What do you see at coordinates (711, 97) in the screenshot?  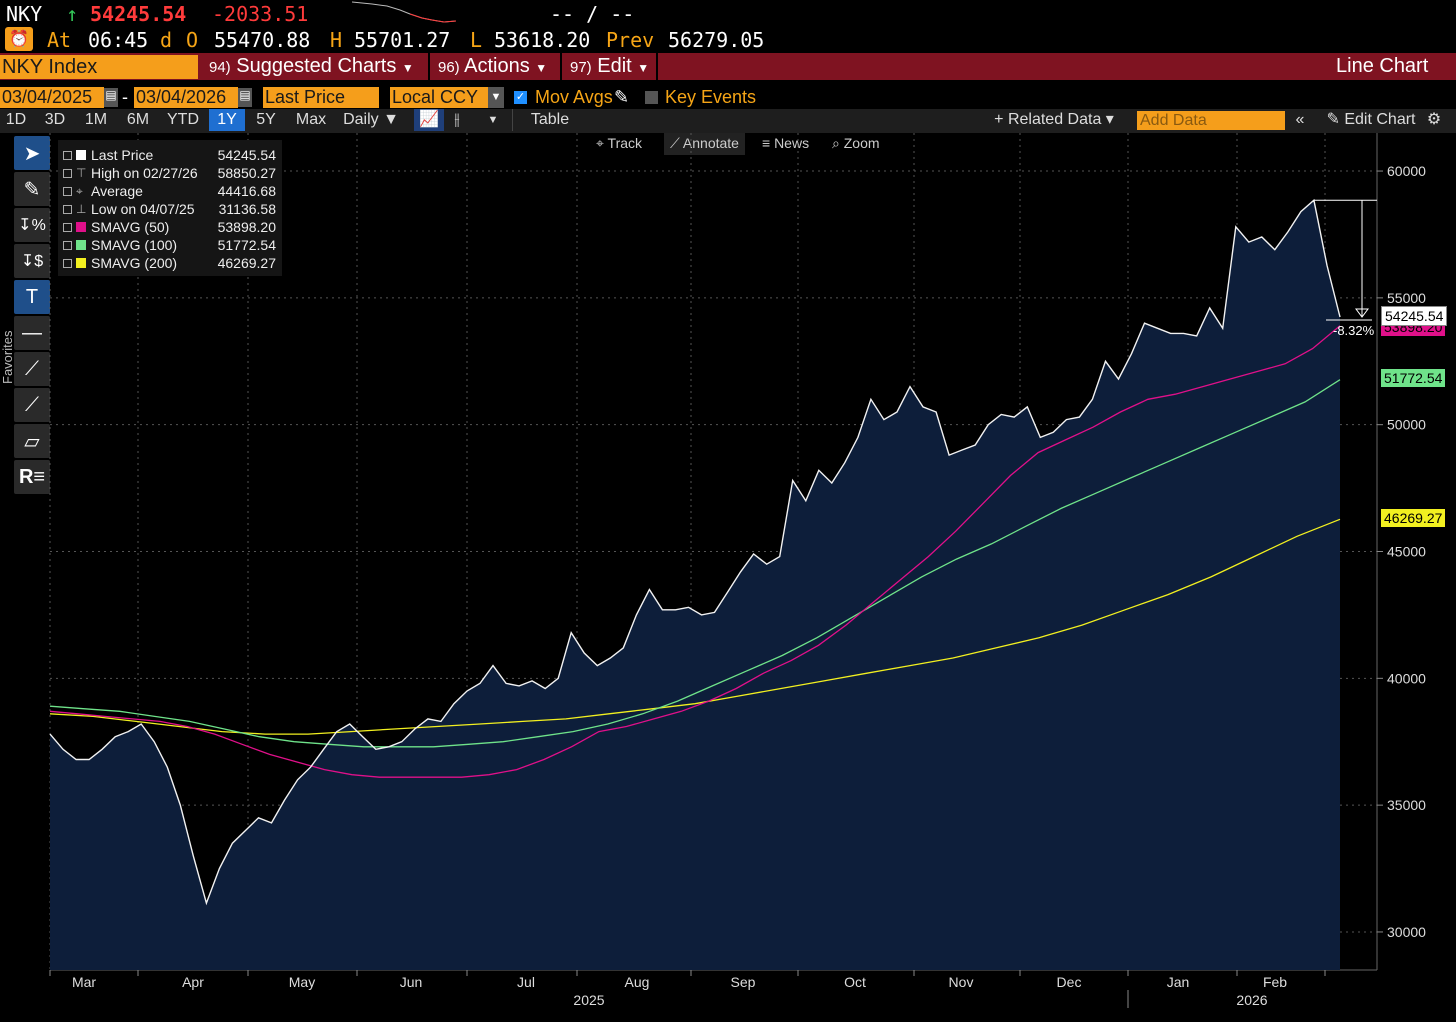 I see `key-events-label: Key Events` at bounding box center [711, 97].